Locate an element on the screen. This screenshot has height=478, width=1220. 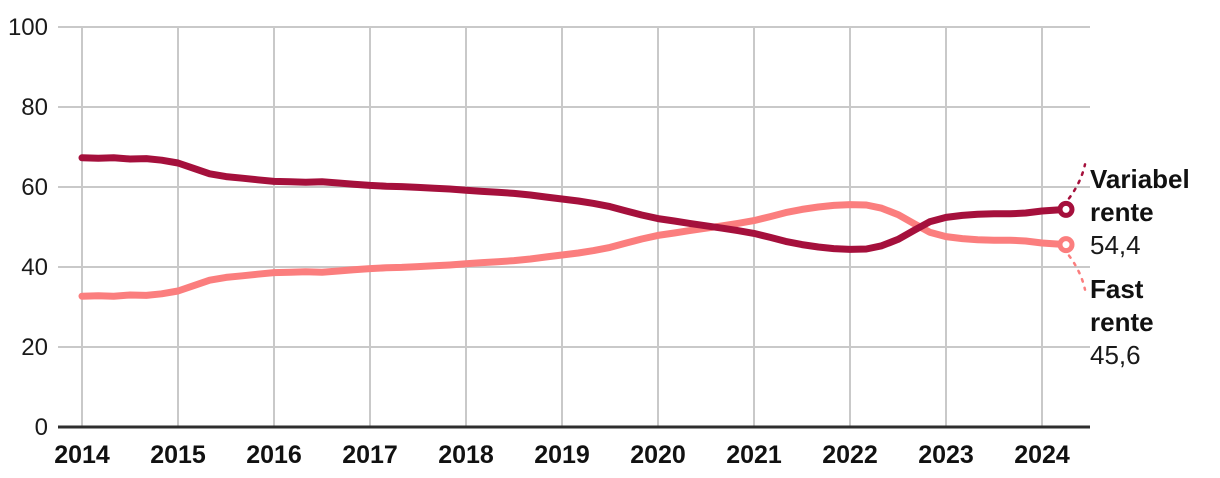
y-axis-tick-label: 60 is located at coordinates (34, 187).